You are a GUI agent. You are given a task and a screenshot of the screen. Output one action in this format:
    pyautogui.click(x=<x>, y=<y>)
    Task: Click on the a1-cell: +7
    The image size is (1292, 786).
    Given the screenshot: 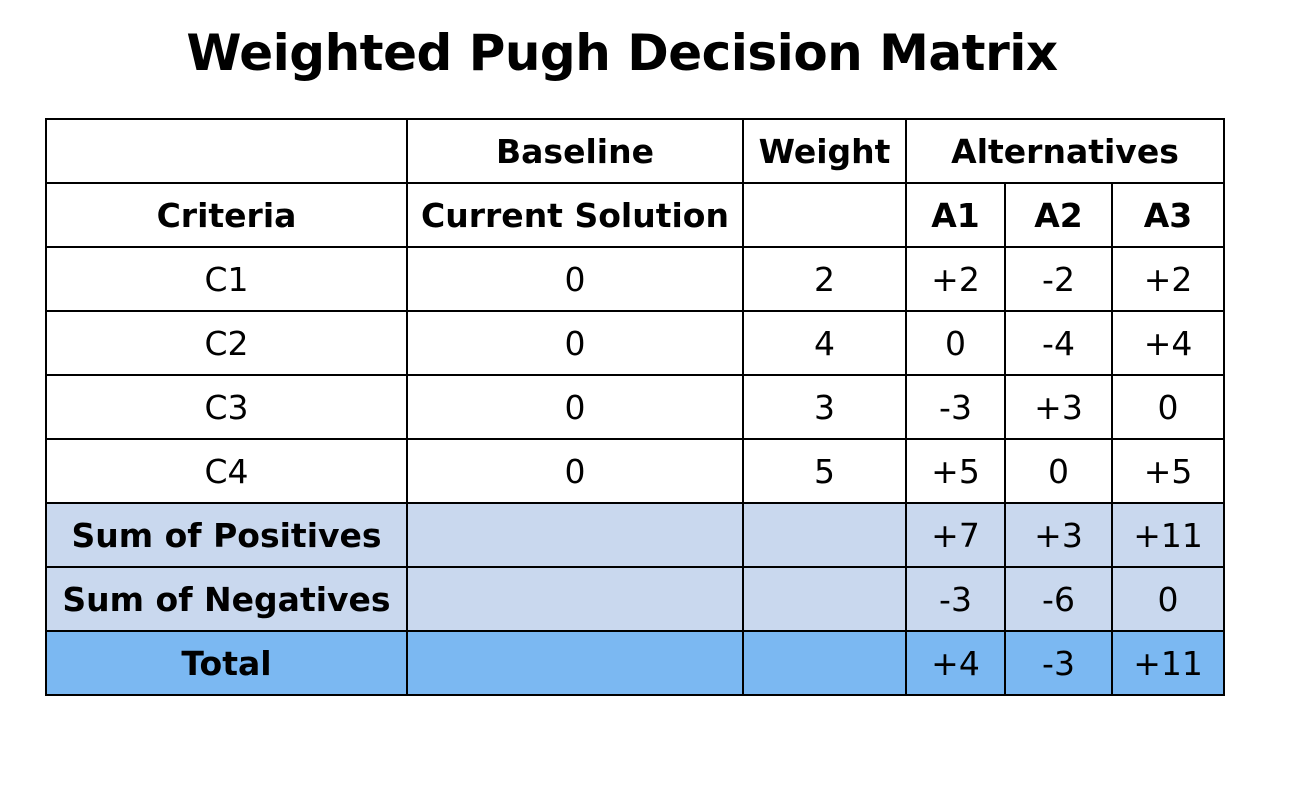 What is the action you would take?
    pyautogui.click(x=955, y=535)
    